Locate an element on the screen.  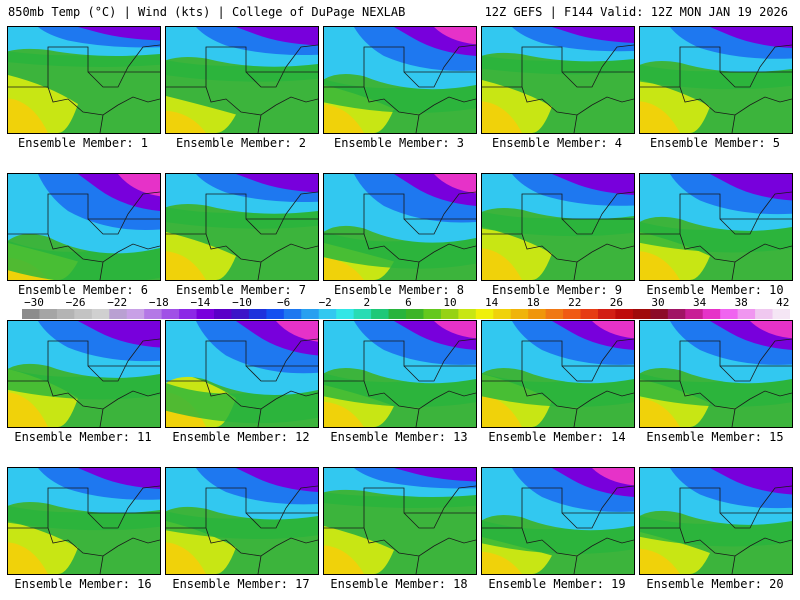
colorbar-tick-label: −30 is located at coordinates (34, 302).